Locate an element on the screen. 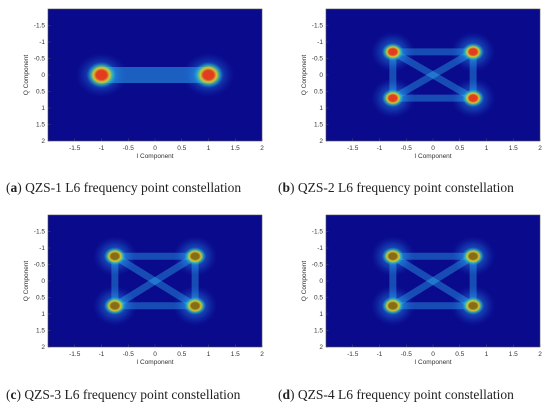  caption-letter: c is located at coordinates (13, 394).